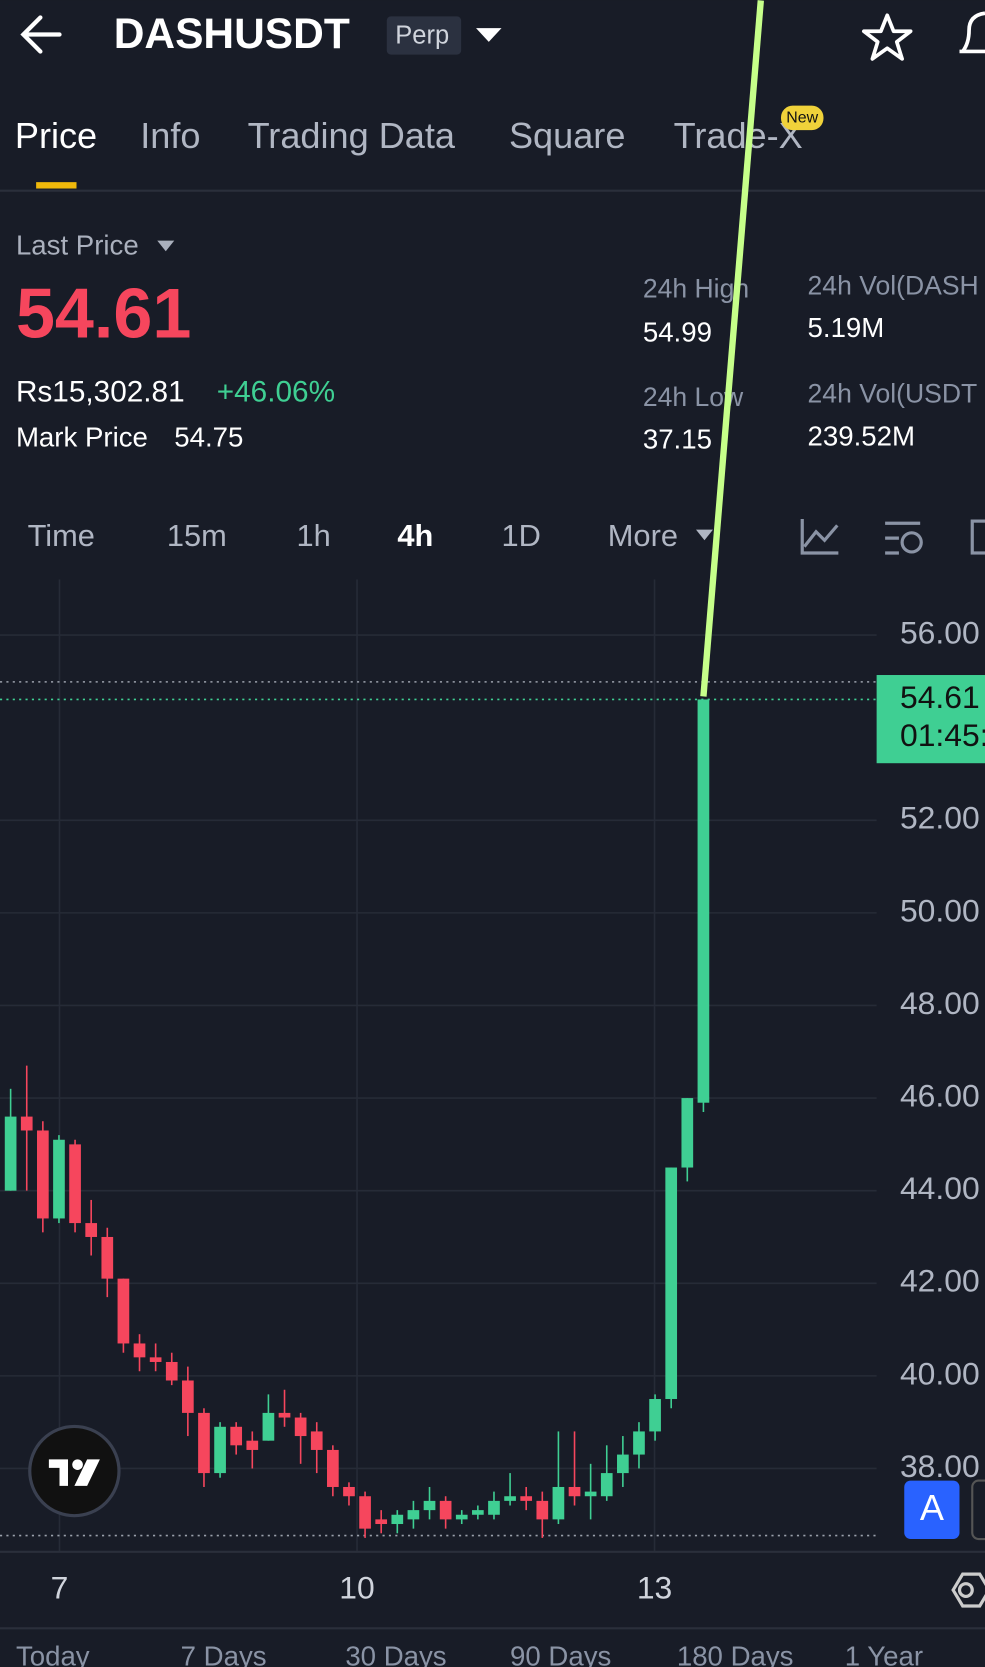 Image resolution: width=985 pixels, height=1667 pixels. I want to click on perp-badge-bg, so click(424, 35).